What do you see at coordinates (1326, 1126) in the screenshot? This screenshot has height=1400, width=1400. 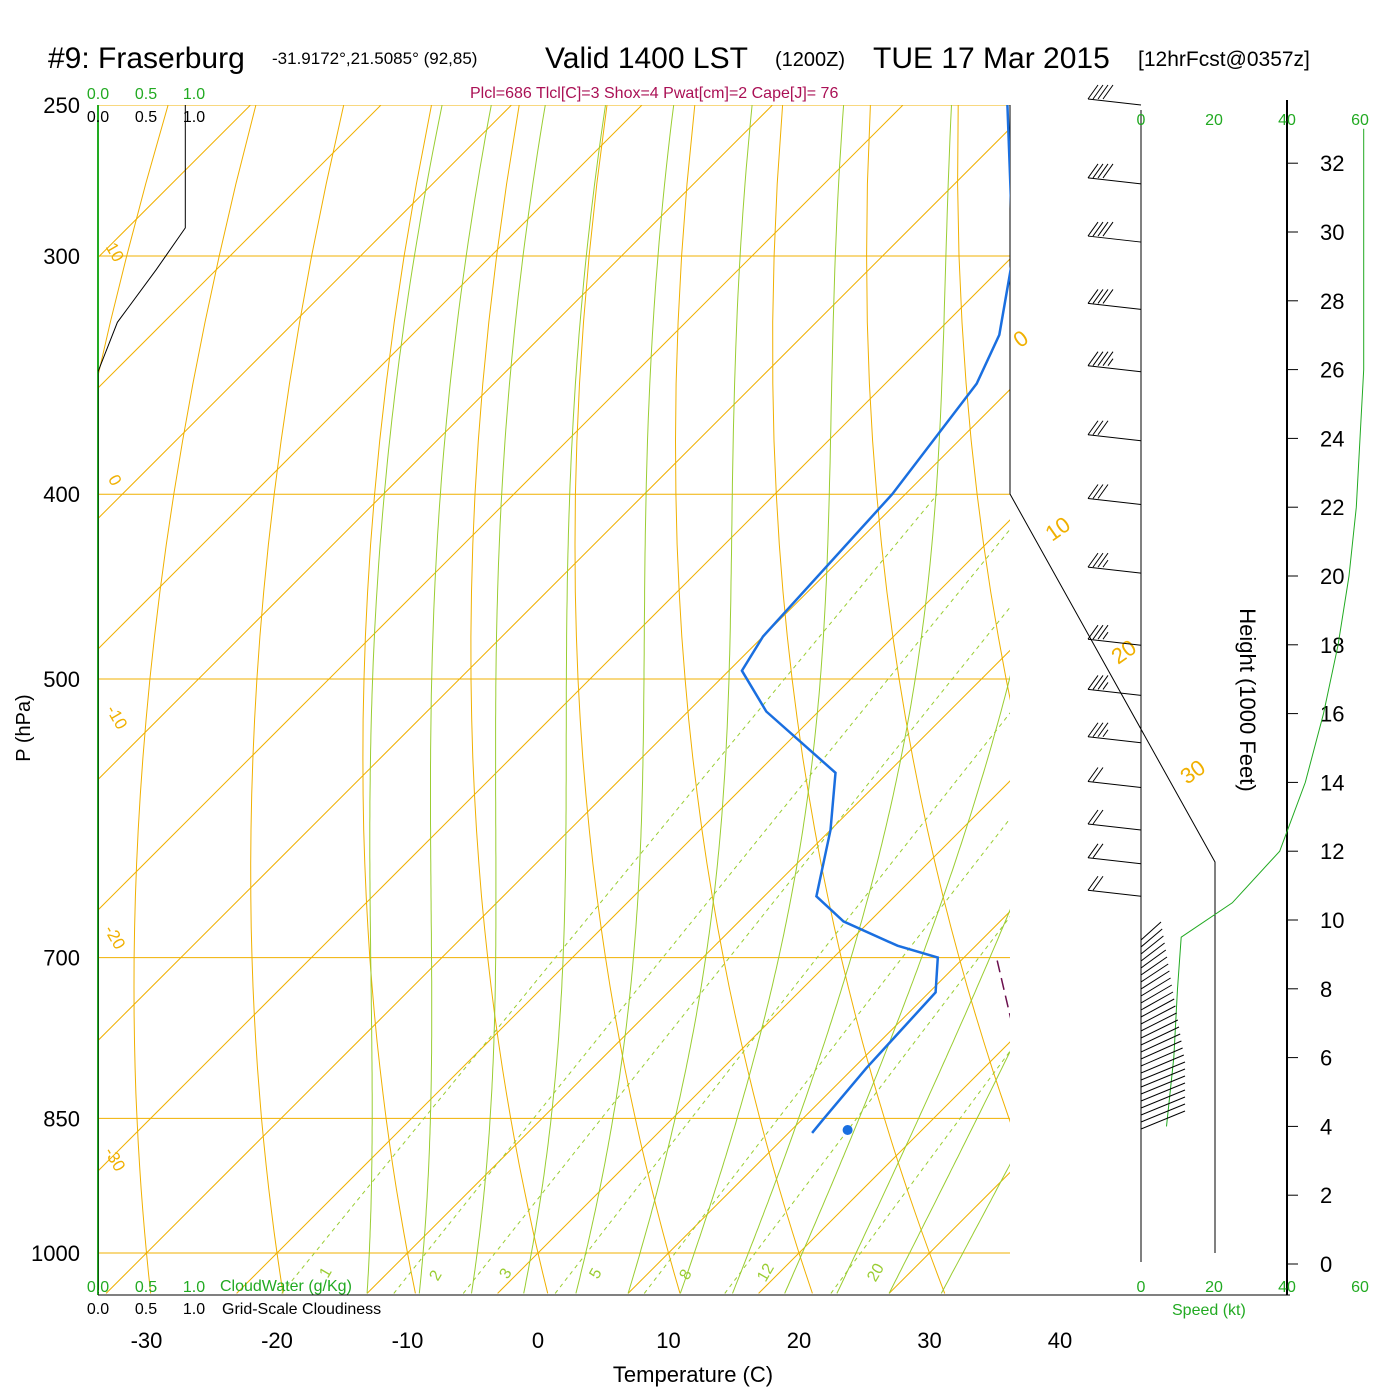 I see `height-tick-label: 4` at bounding box center [1326, 1126].